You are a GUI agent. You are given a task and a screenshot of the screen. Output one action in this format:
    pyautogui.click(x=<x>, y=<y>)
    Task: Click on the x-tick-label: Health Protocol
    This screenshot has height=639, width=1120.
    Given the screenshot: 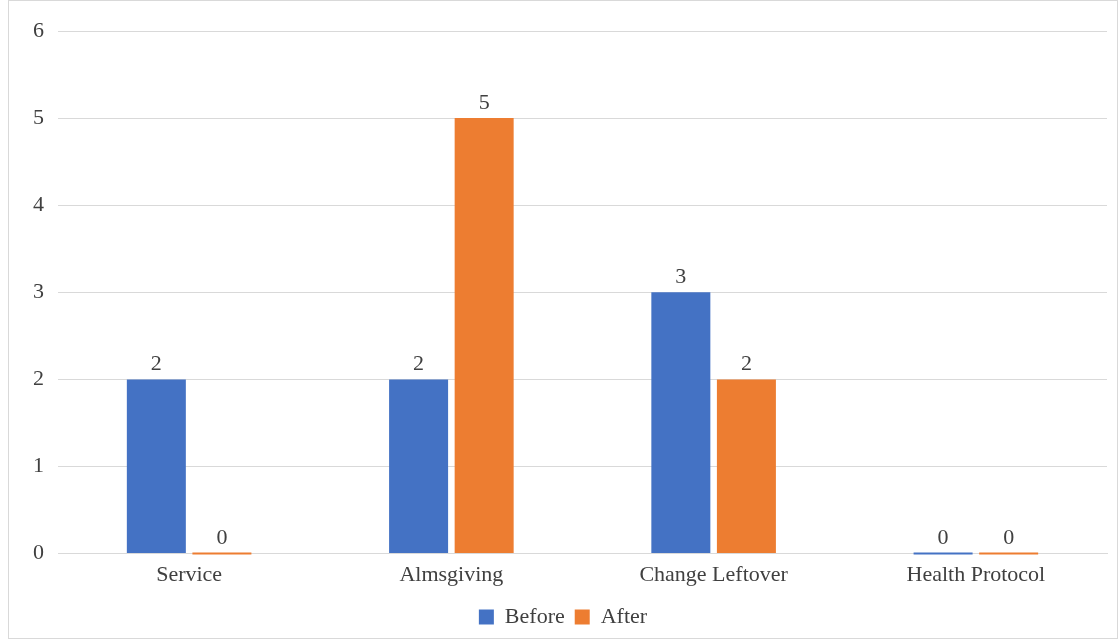 What is the action you would take?
    pyautogui.click(x=976, y=573)
    